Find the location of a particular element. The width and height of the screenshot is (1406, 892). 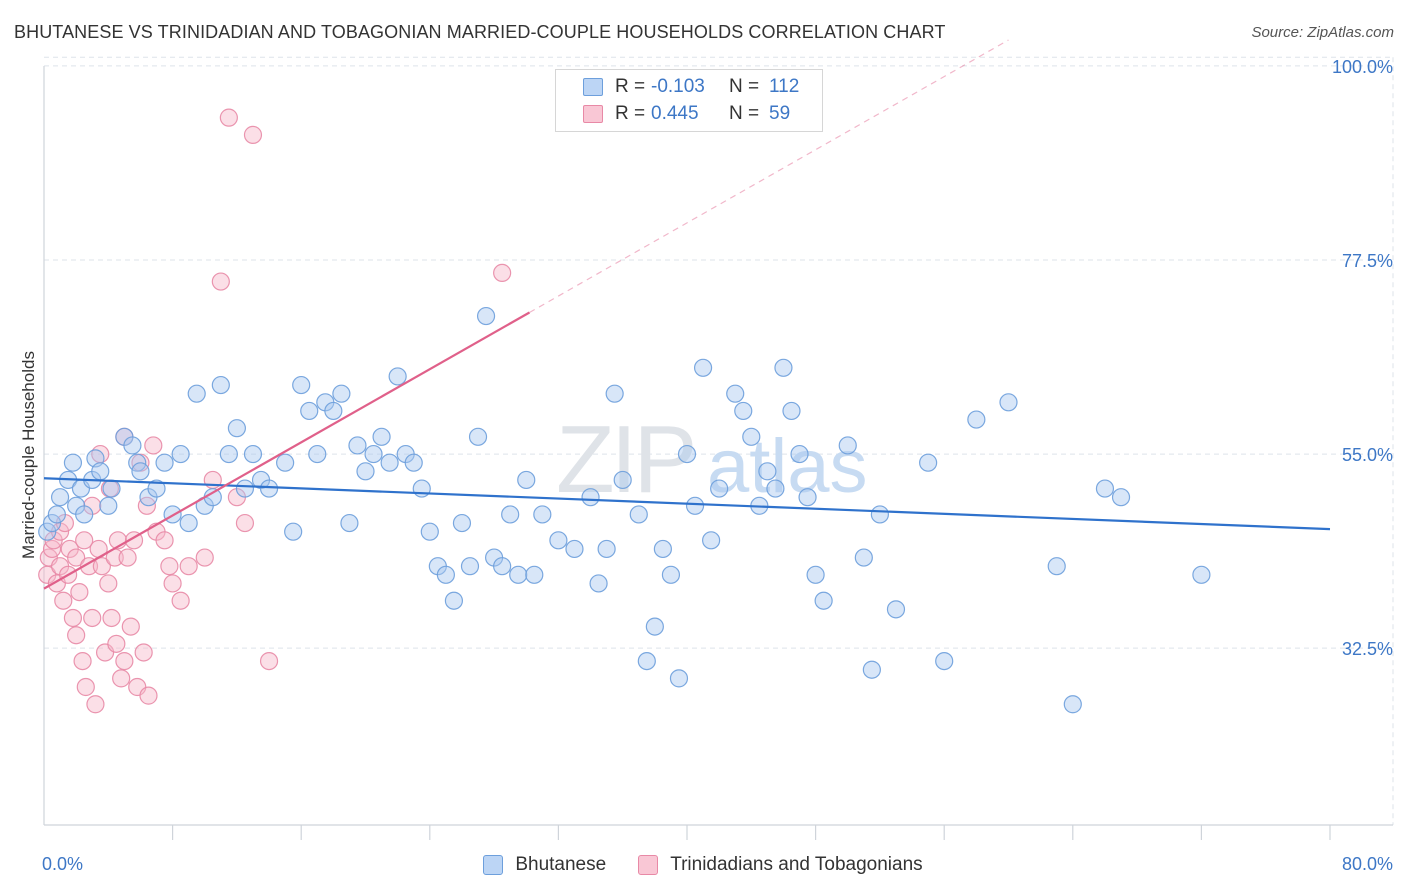

source-label: Source: ZipAtlas.com is located at coordinates (1322, 32).